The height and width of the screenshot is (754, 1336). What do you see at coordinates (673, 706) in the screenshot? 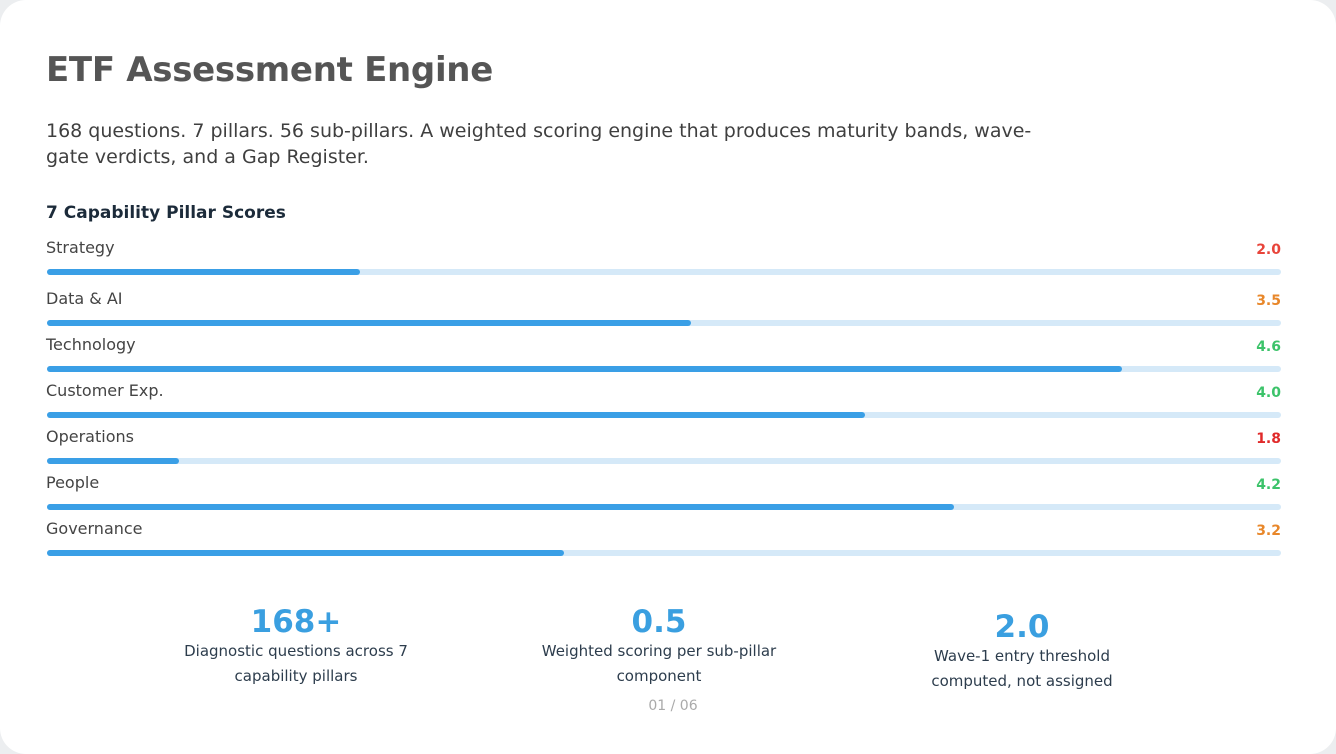
I see `page-indicator: 01 / 06` at bounding box center [673, 706].